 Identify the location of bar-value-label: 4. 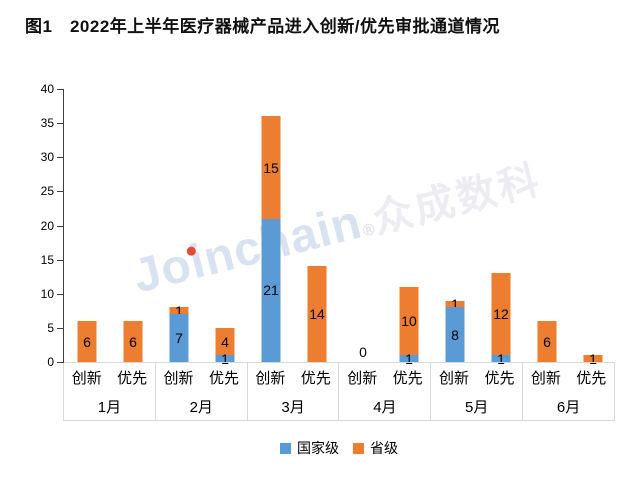
(225, 341).